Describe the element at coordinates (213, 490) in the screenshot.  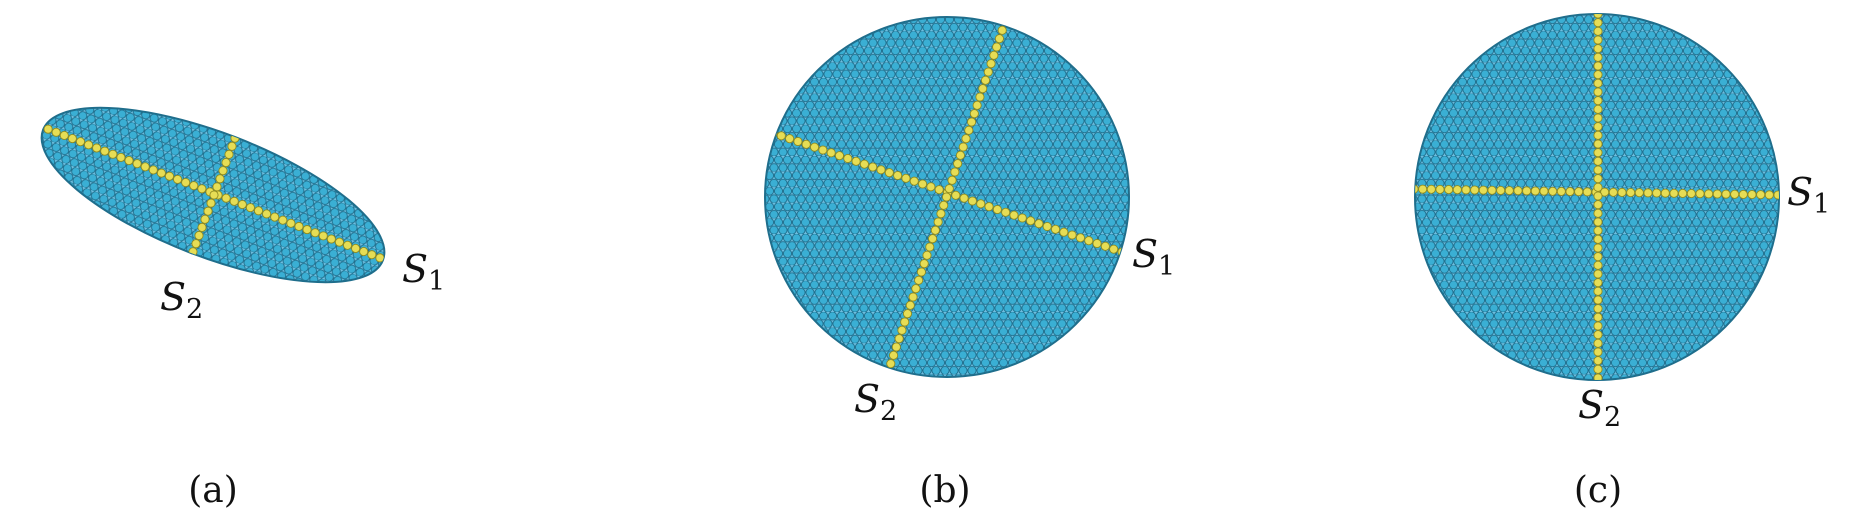
I see `caption-a: (a)` at that location.